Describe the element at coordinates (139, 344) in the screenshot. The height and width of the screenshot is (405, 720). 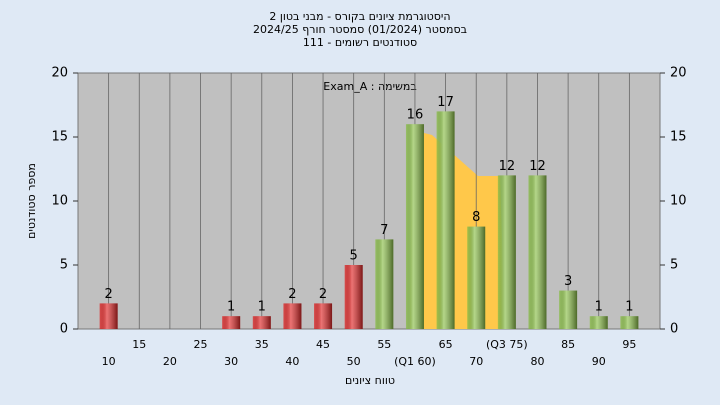
I see `x-tick-label: 15` at that location.